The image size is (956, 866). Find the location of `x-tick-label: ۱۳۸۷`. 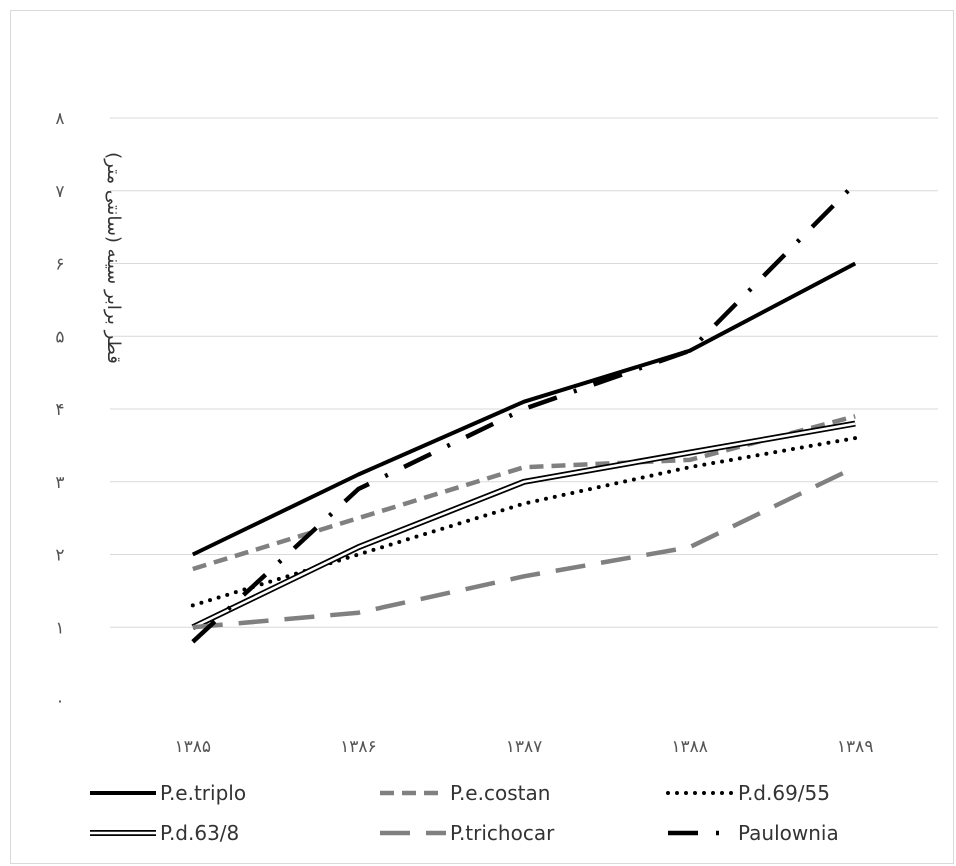

x-tick-label: ۱۳۸۷ is located at coordinates (524, 747).